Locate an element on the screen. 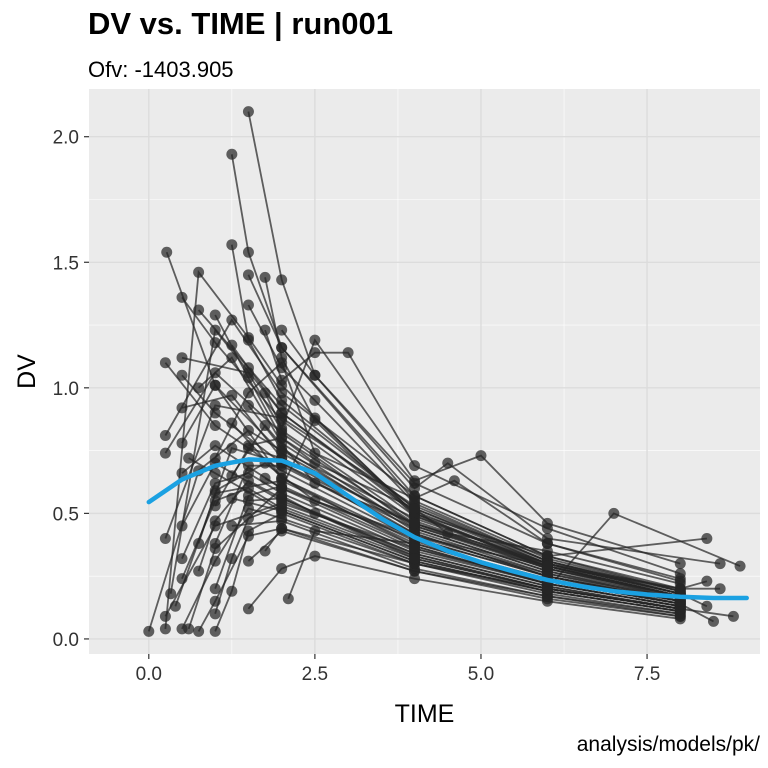  y-tick-label: 2.0 is located at coordinates (66, 138).